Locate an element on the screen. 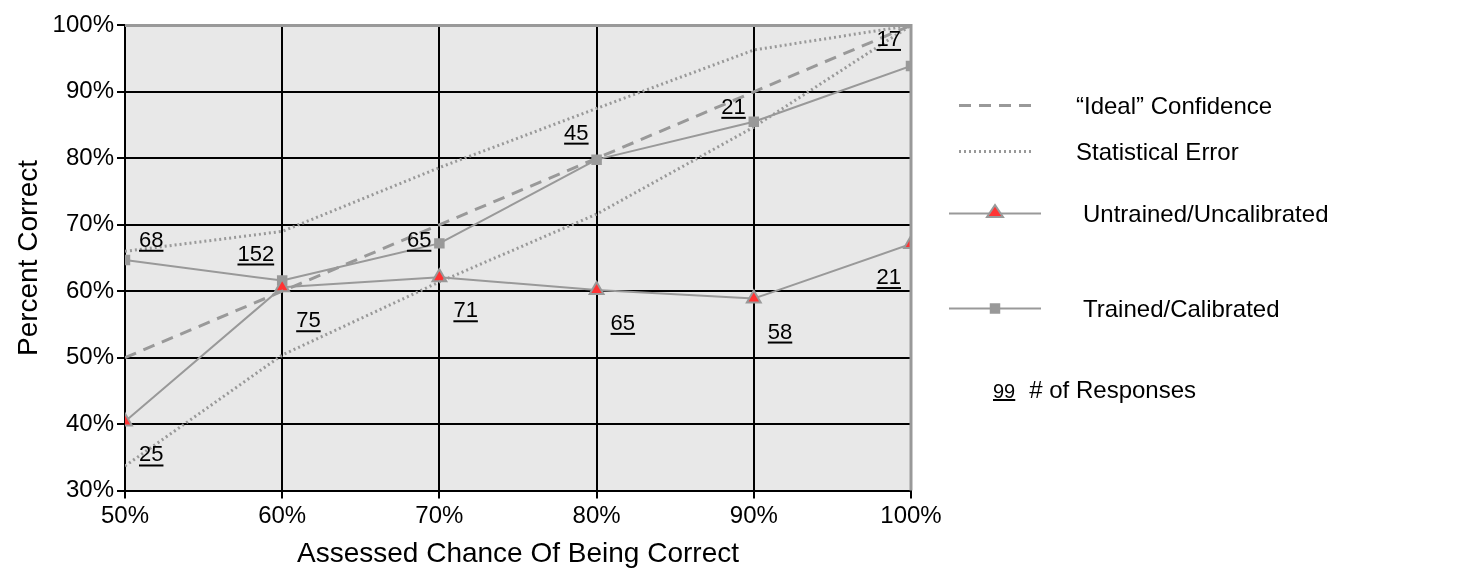  annotation: 25 is located at coordinates (151, 454).